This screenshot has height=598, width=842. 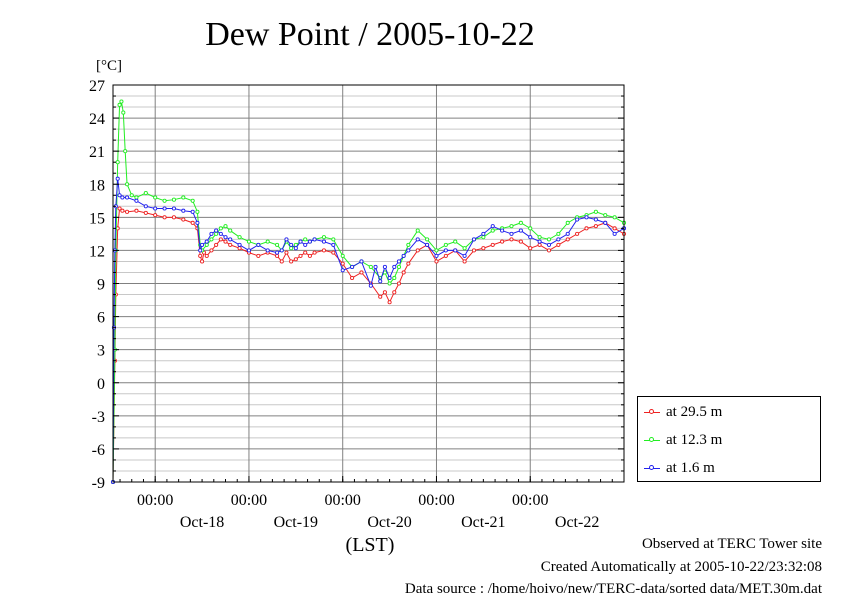 I want to click on legend-swatch-1-6m, so click(x=652, y=468).